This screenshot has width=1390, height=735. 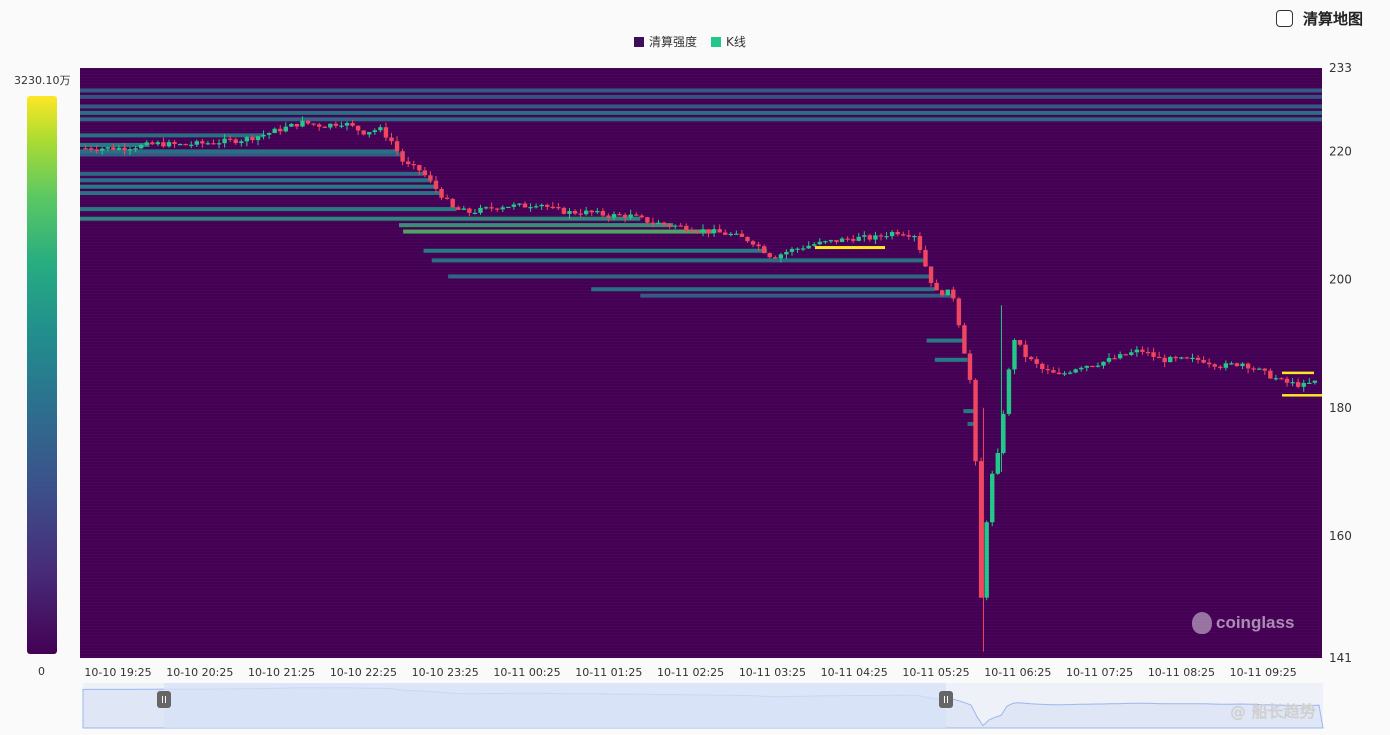 I want to click on checkbox-icon, so click(x=1284, y=18).